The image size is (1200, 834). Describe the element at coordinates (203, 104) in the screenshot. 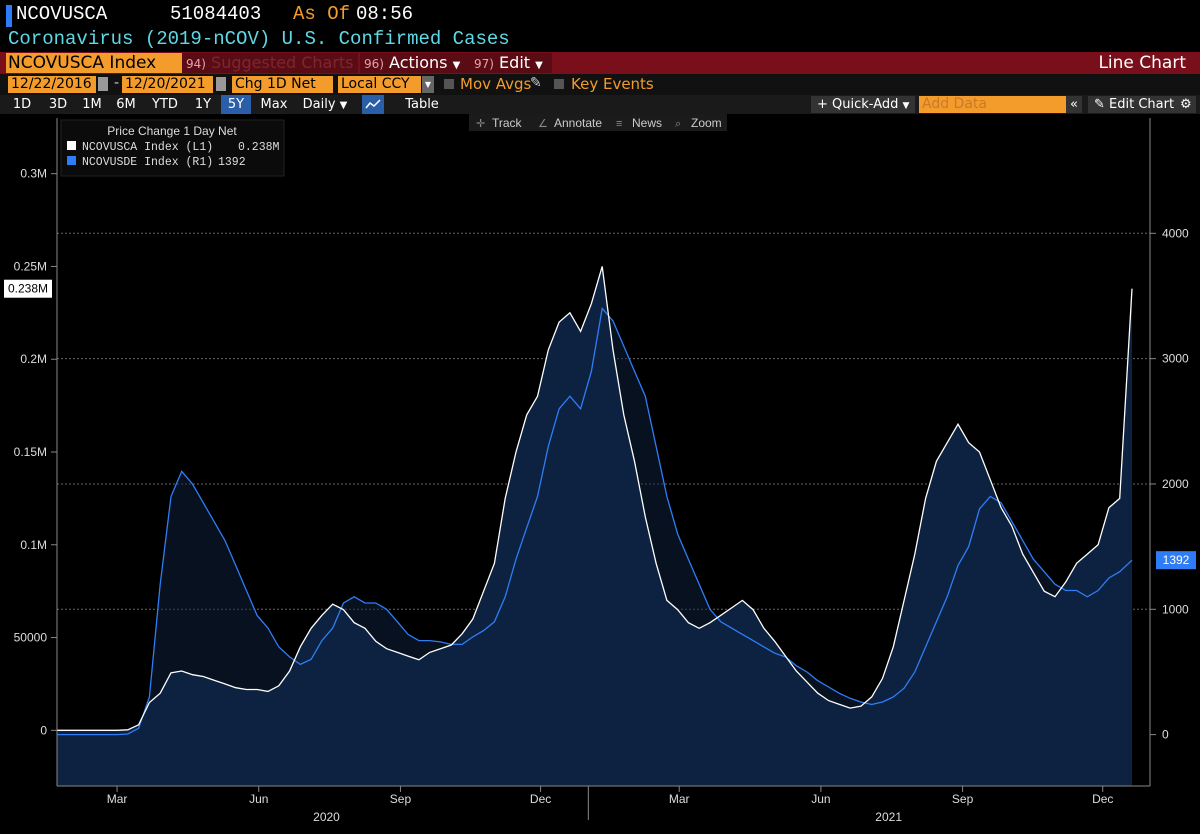

I see `period-1y-button: 1Y` at that location.